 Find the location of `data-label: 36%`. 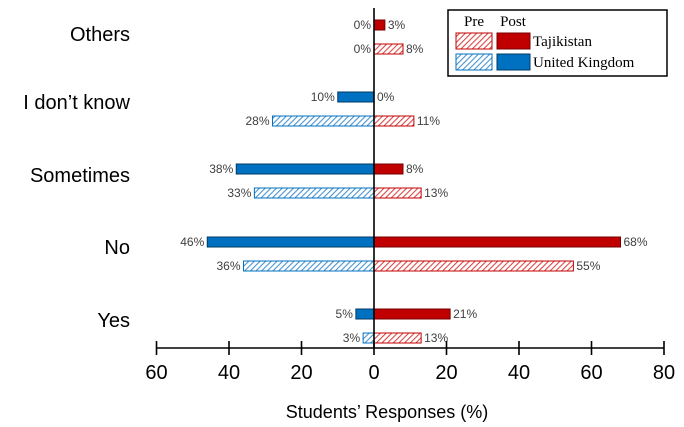

data-label: 36% is located at coordinates (228, 266).